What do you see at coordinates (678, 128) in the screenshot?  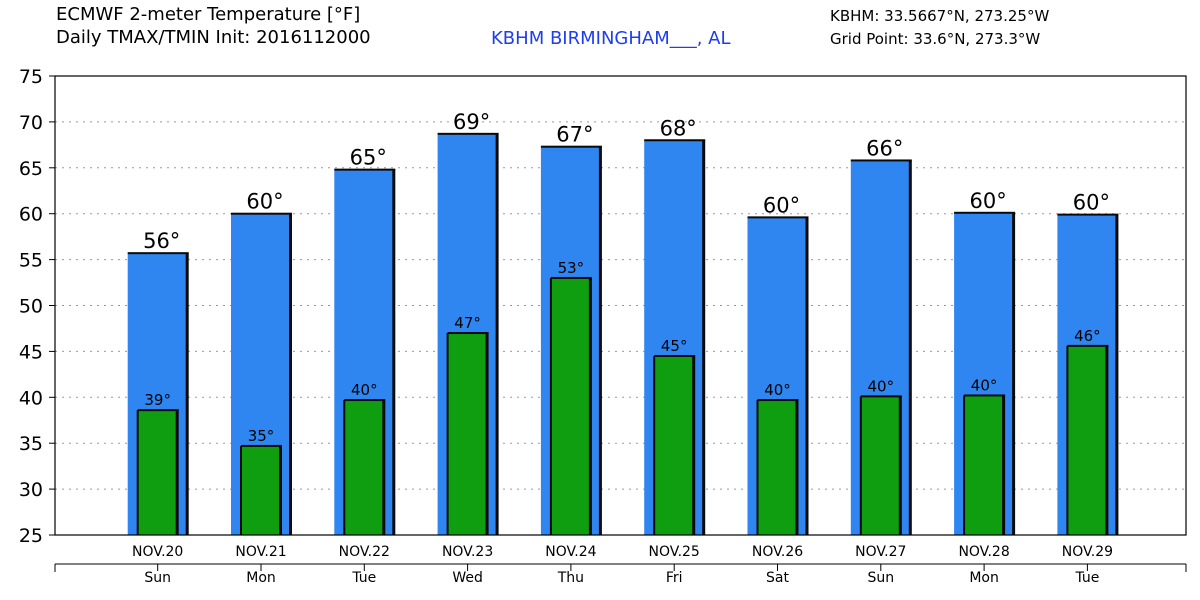 I see `tmax-label: 68°` at bounding box center [678, 128].